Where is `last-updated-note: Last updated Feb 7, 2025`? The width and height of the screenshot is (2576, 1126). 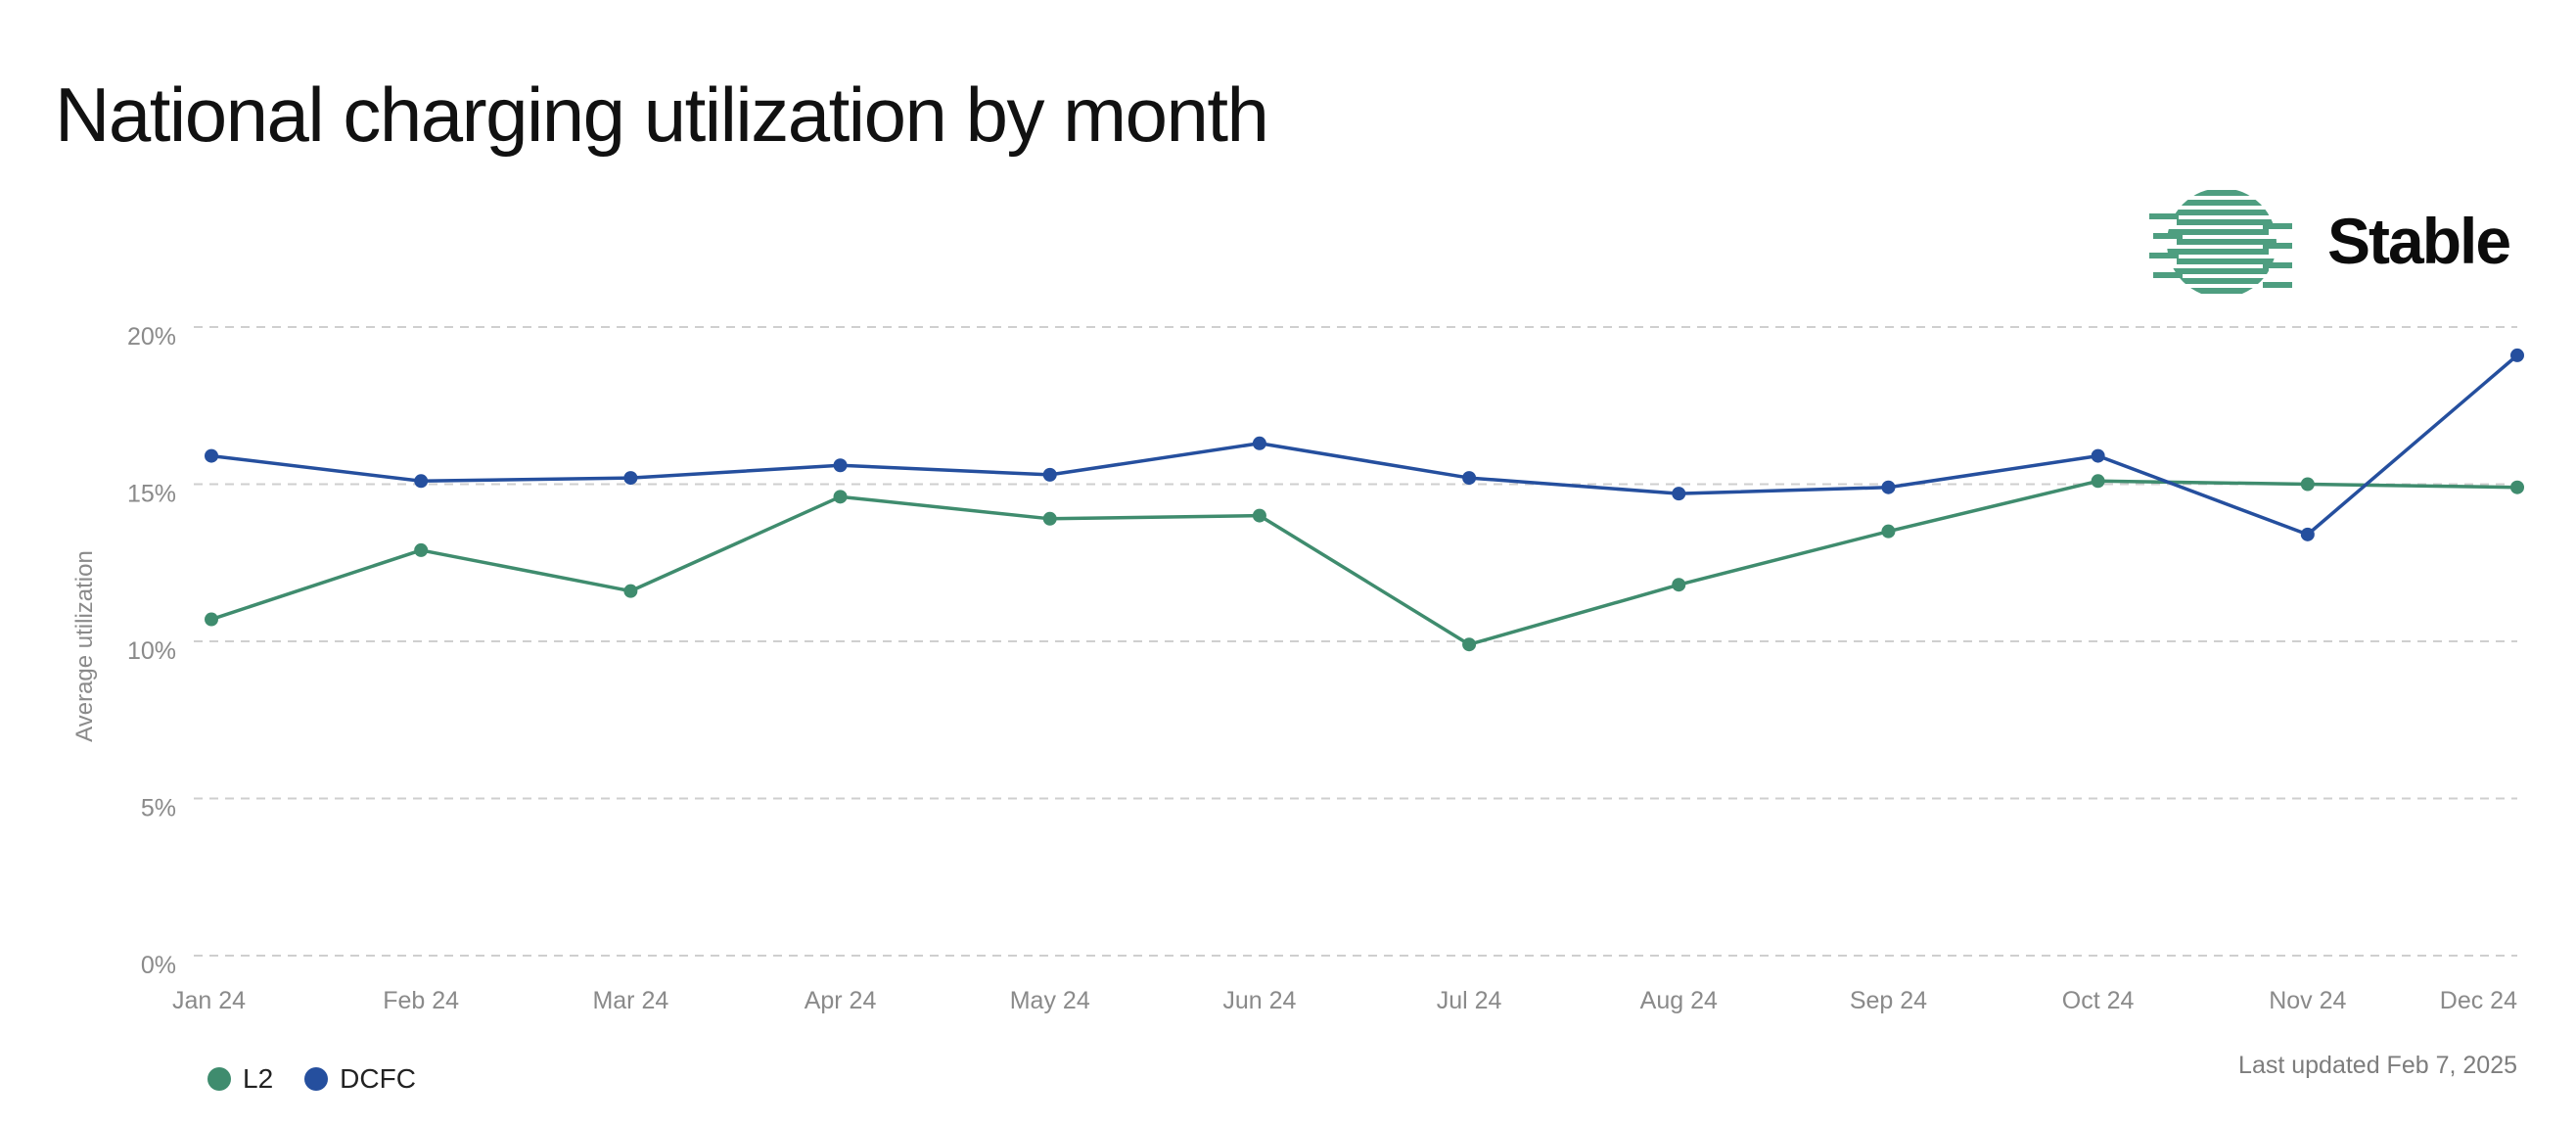 last-updated-note: Last updated Feb 7, 2025 is located at coordinates (2378, 1065).